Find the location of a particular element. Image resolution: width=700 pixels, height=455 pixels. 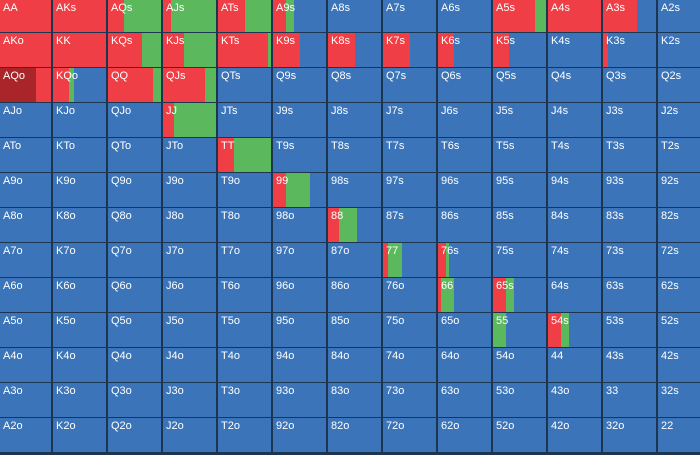

hand-cell-aa: AA is located at coordinates (26, 16).